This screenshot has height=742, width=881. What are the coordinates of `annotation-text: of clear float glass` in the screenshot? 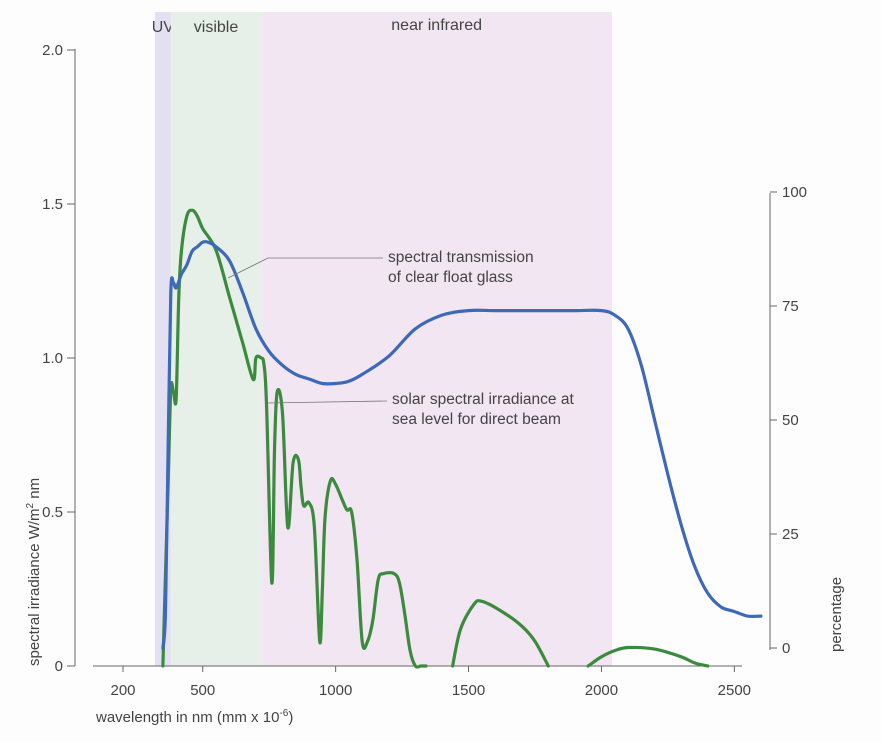 It's located at (450, 277).